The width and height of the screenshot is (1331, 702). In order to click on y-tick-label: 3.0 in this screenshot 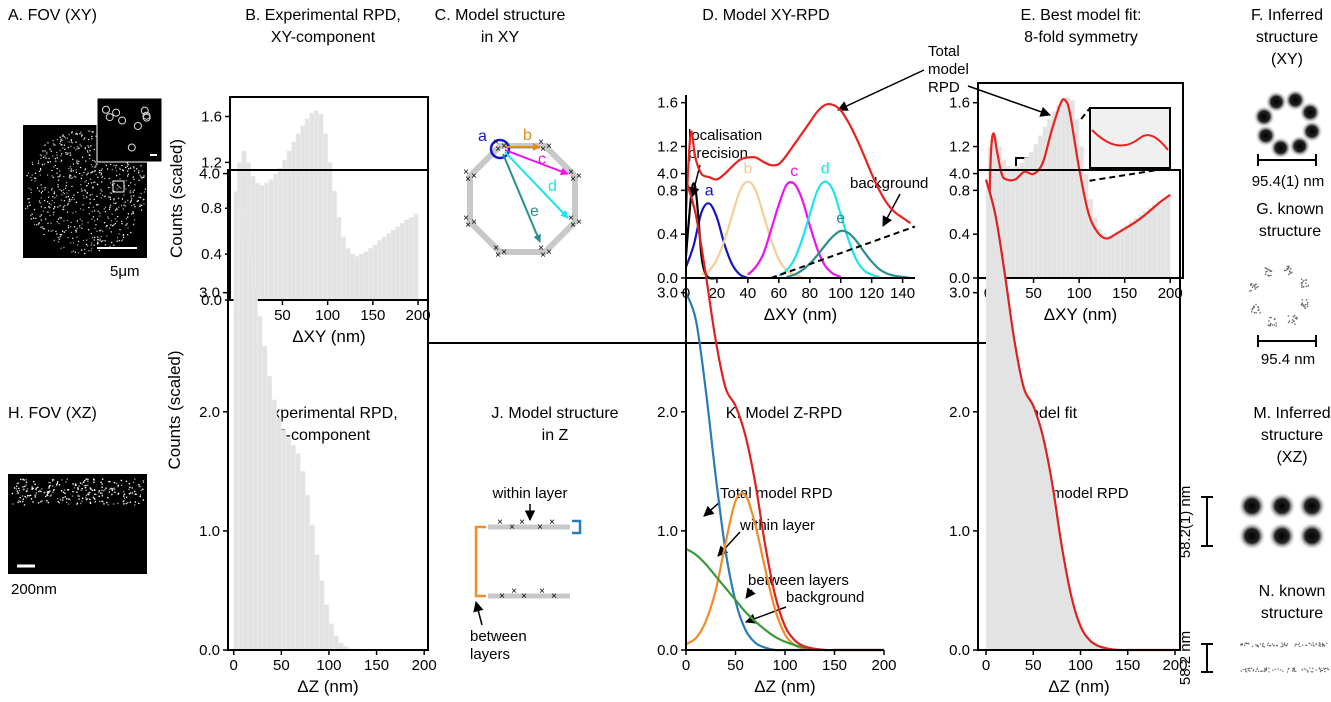, I will do `click(667, 293)`.